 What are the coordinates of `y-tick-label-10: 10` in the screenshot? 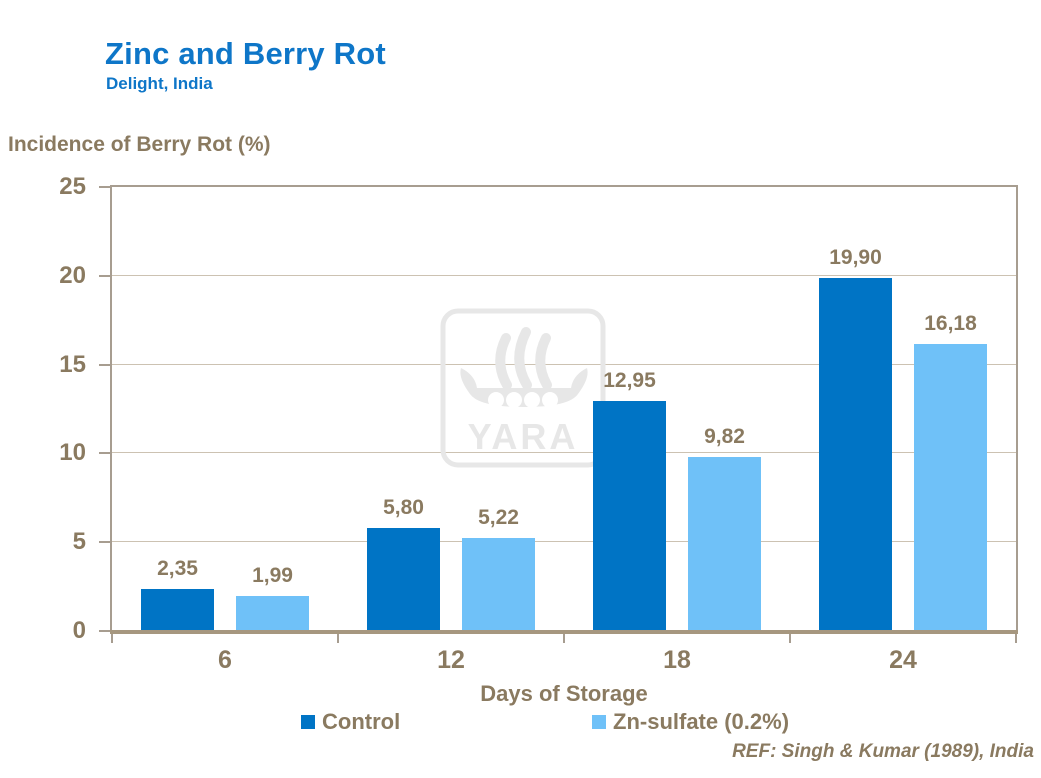 It's located at (72, 453).